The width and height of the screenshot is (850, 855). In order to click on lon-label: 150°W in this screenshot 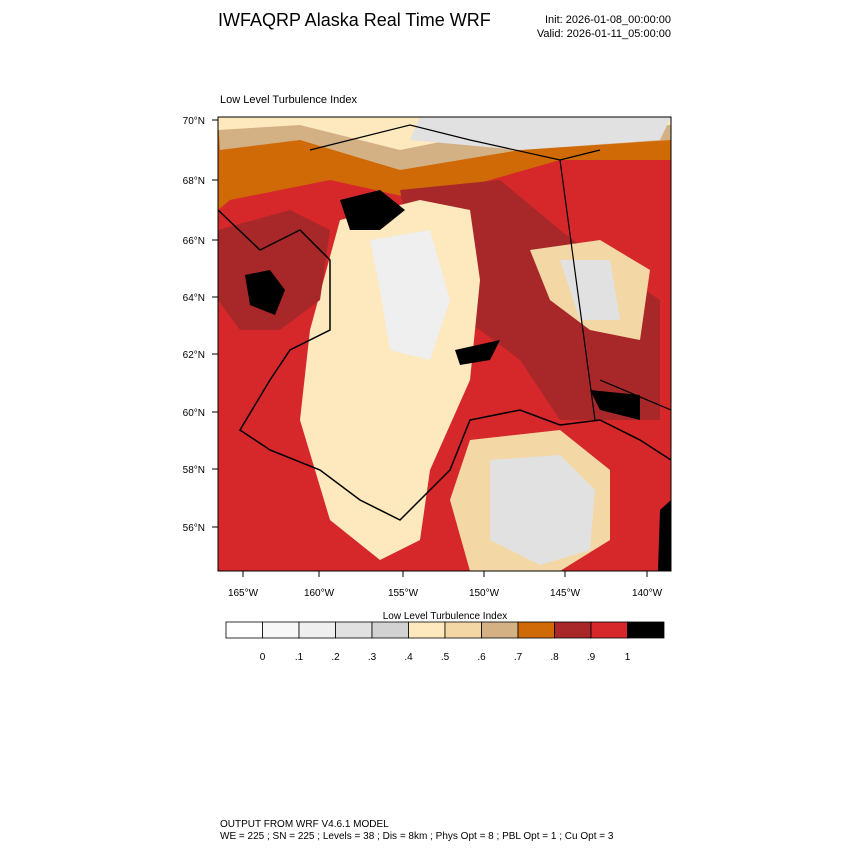, I will do `click(484, 593)`.